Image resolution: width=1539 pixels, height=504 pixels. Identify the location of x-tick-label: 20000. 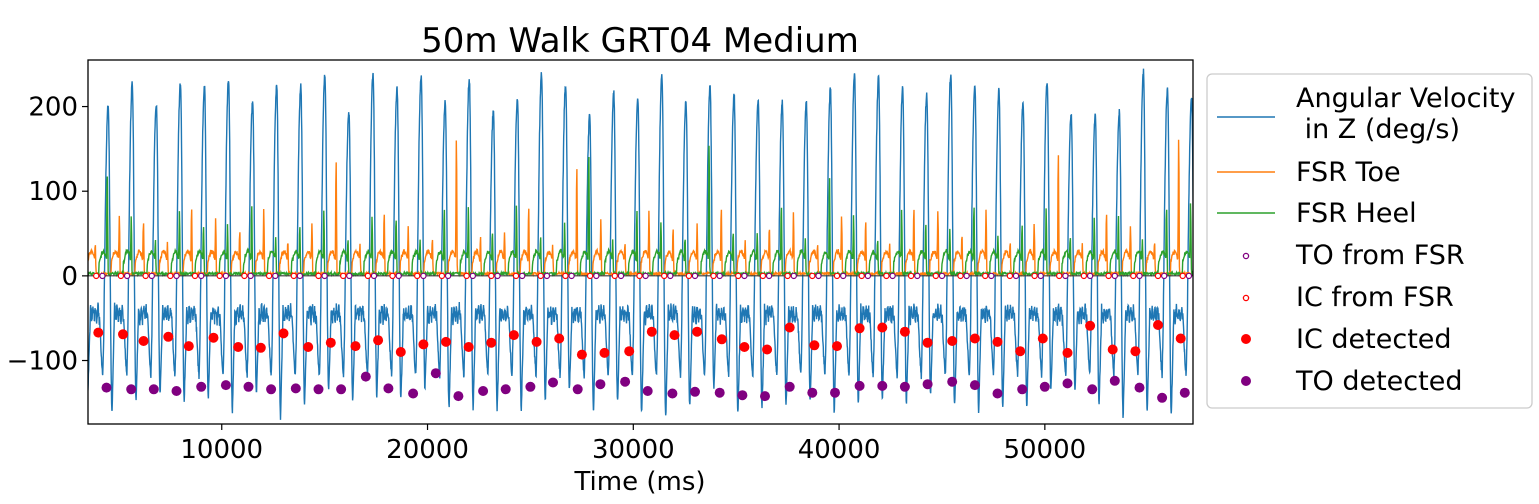
(427, 450).